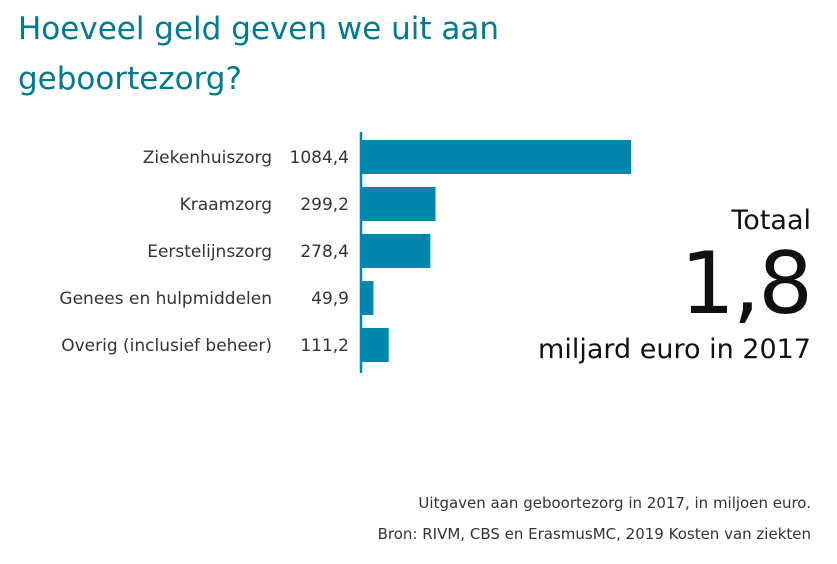 The height and width of the screenshot is (564, 837). What do you see at coordinates (330, 299) in the screenshot?
I see `value-label: 49,9` at bounding box center [330, 299].